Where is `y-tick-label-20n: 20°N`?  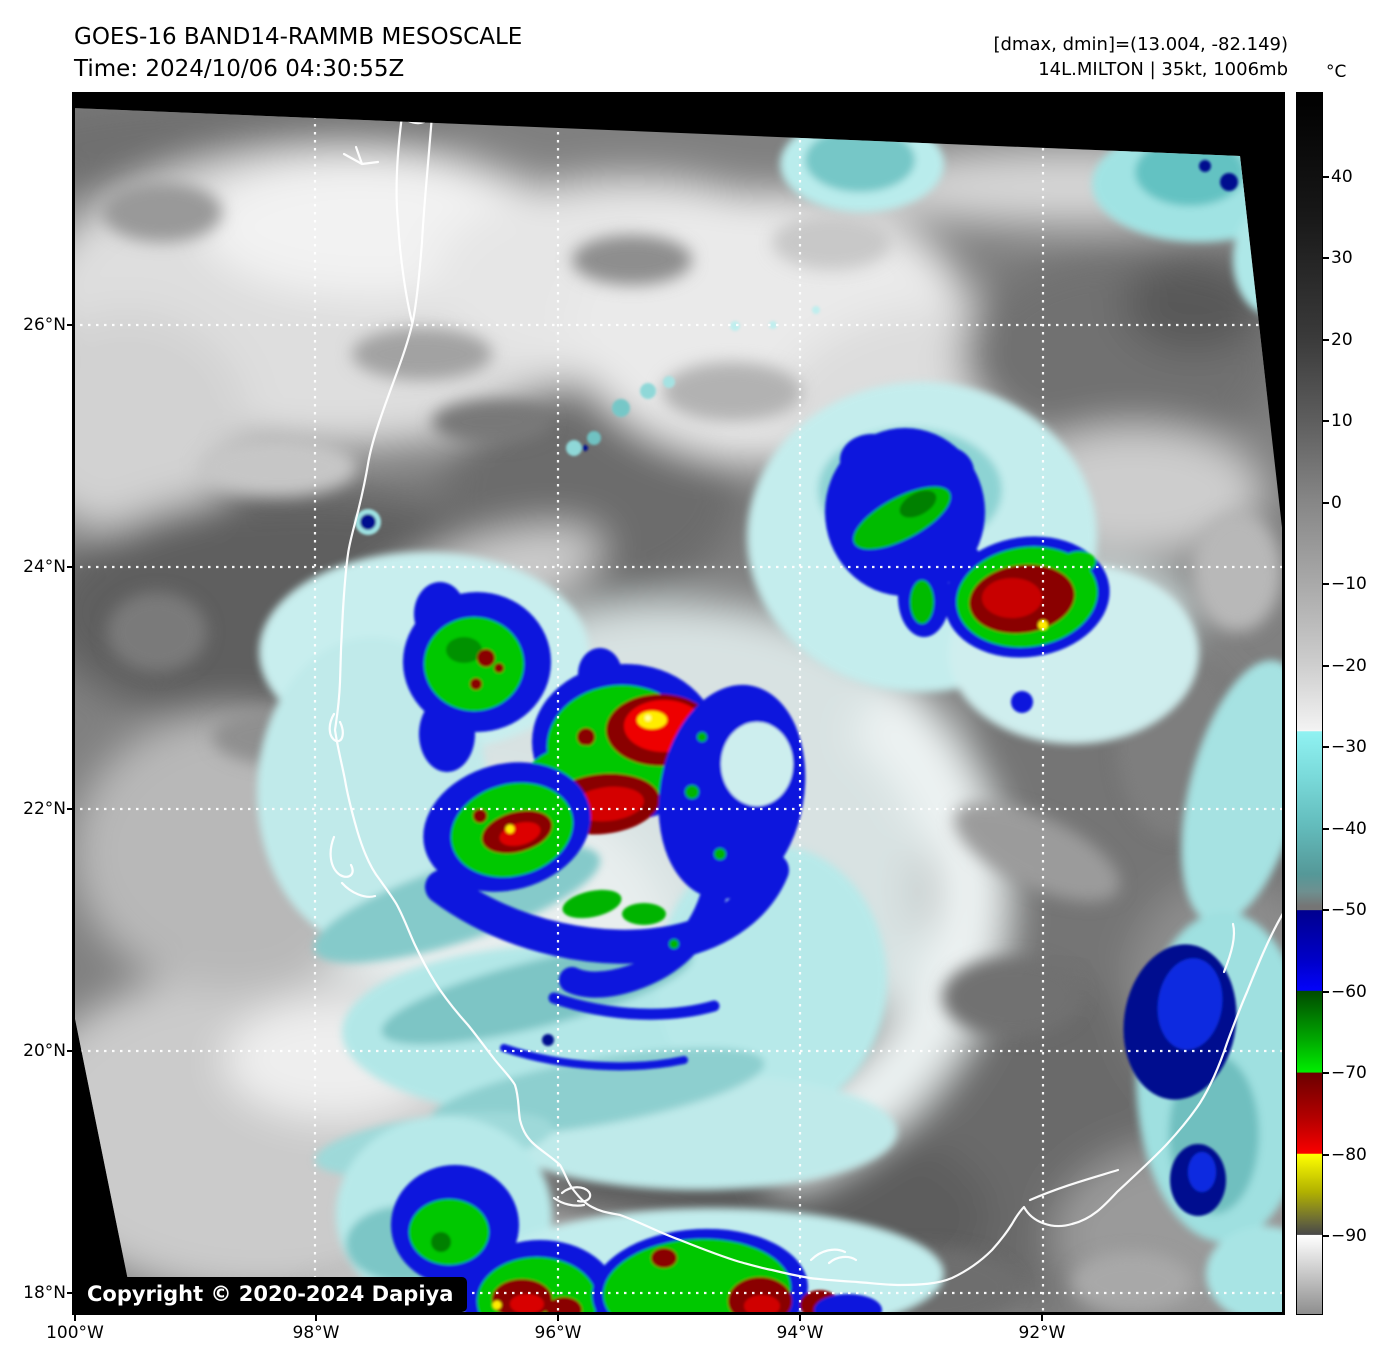
y-tick-label-20n: 20°N is located at coordinates (37, 1051).